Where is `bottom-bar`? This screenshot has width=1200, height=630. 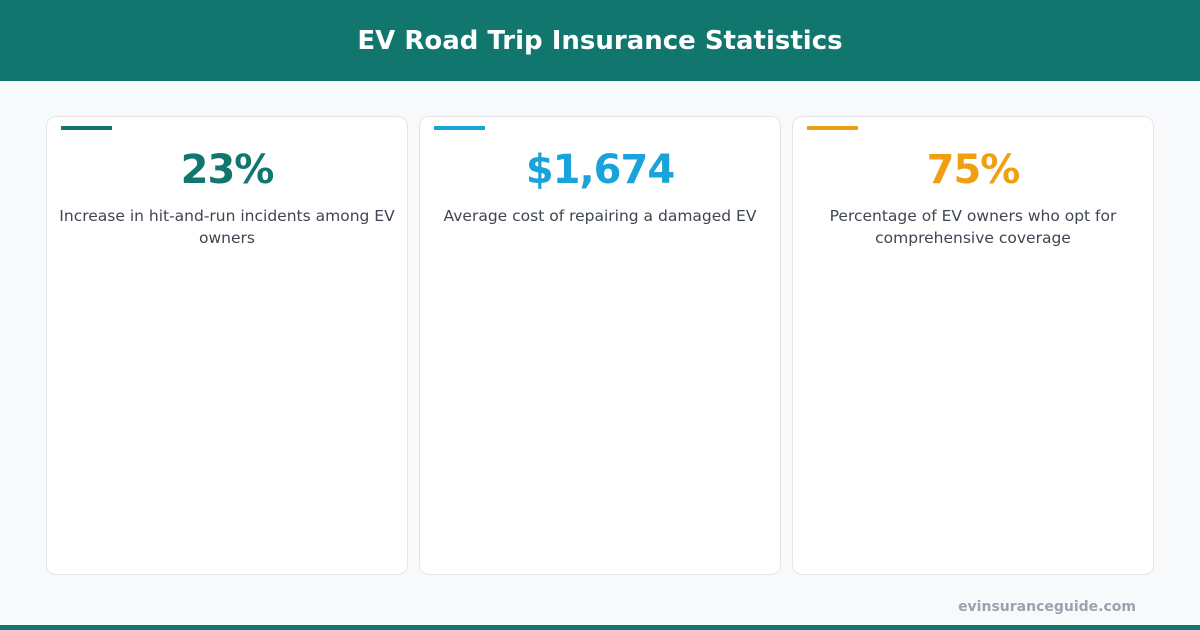
bottom-bar is located at coordinates (600, 627).